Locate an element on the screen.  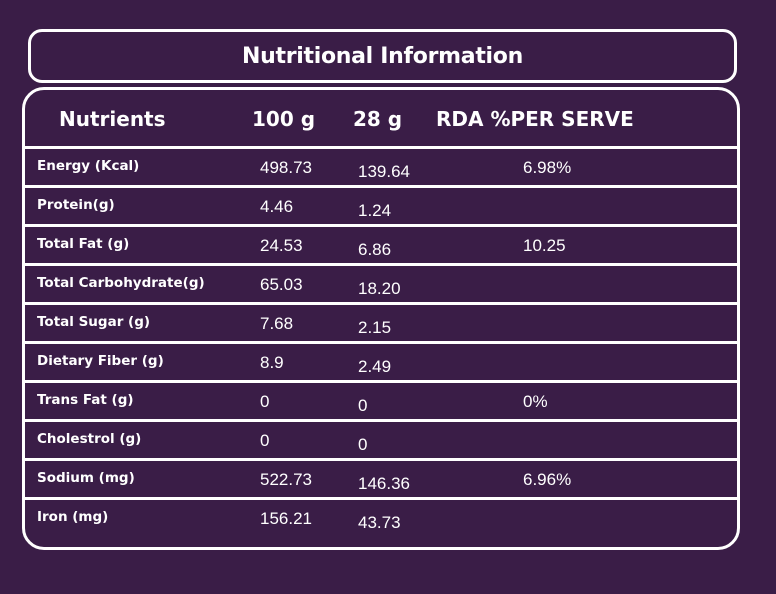
value-28g: 6.86 is located at coordinates (375, 249).